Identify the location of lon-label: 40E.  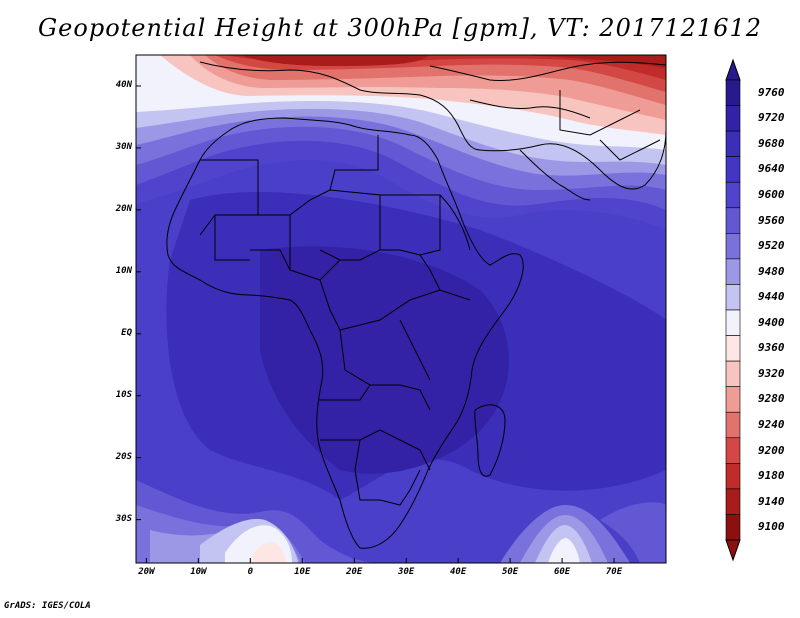
(458, 572).